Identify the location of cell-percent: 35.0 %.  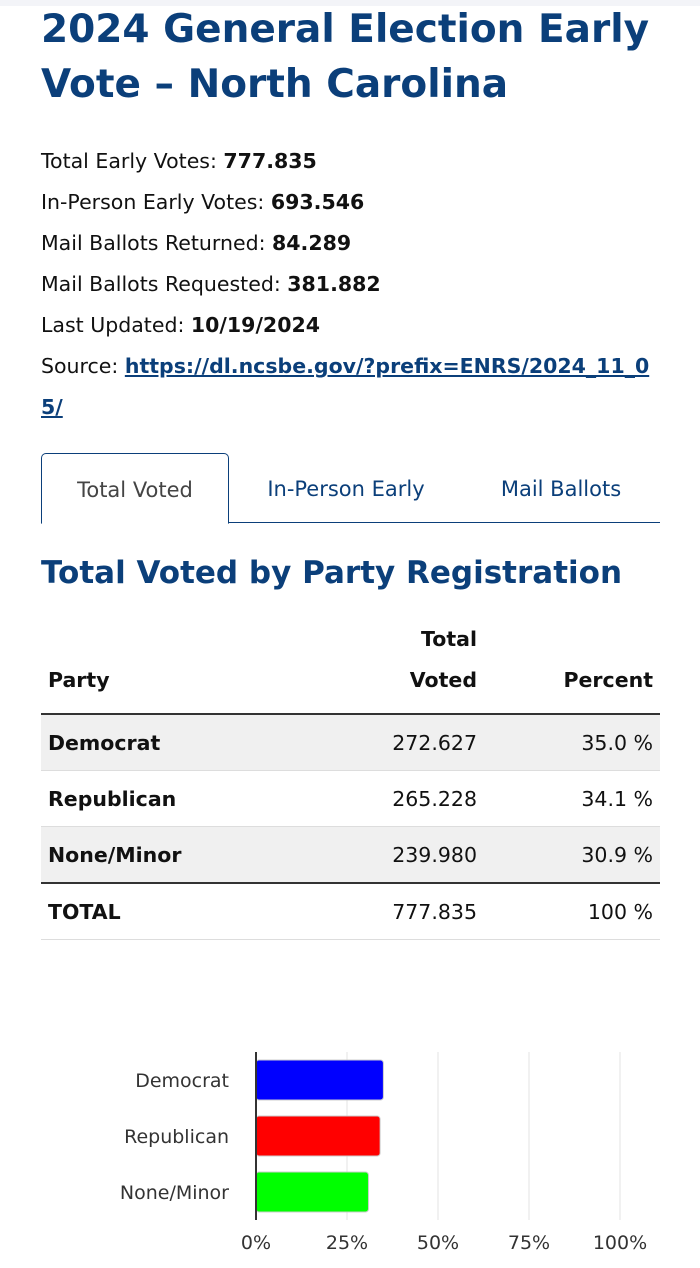
(572, 742).